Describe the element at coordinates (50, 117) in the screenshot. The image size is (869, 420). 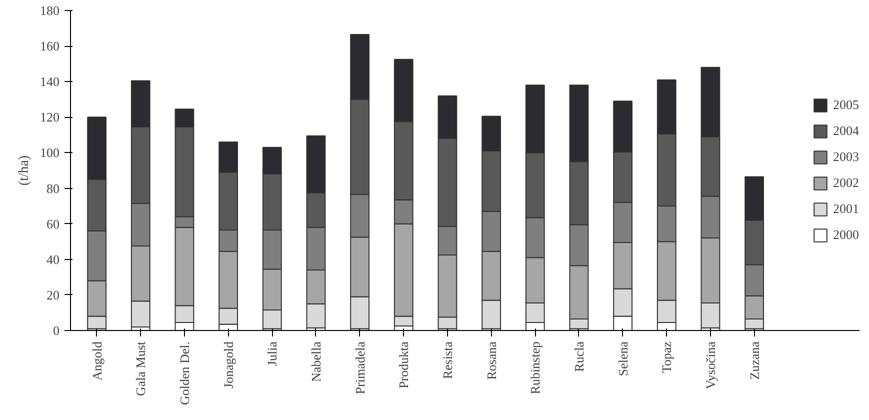
I see `y-tick-label: 120` at that location.